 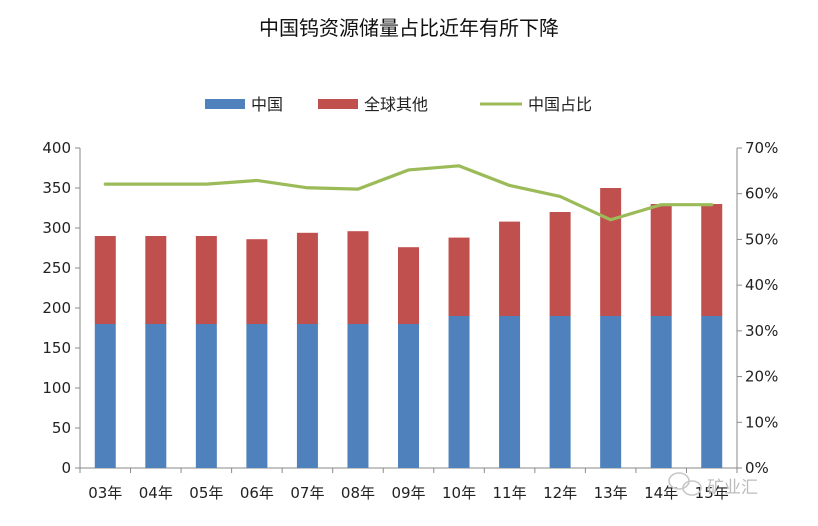 I want to click on wechat-icon, so click(x=685, y=484).